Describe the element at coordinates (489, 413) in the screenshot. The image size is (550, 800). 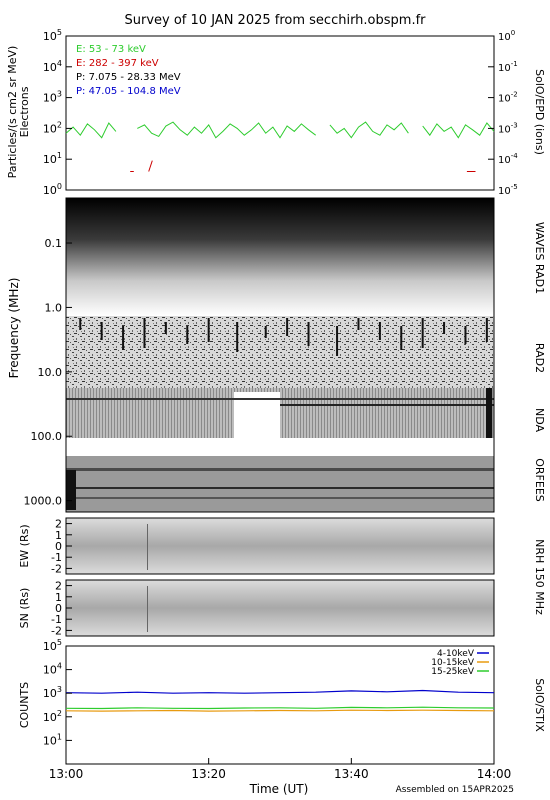
I see `nda-edge` at that location.